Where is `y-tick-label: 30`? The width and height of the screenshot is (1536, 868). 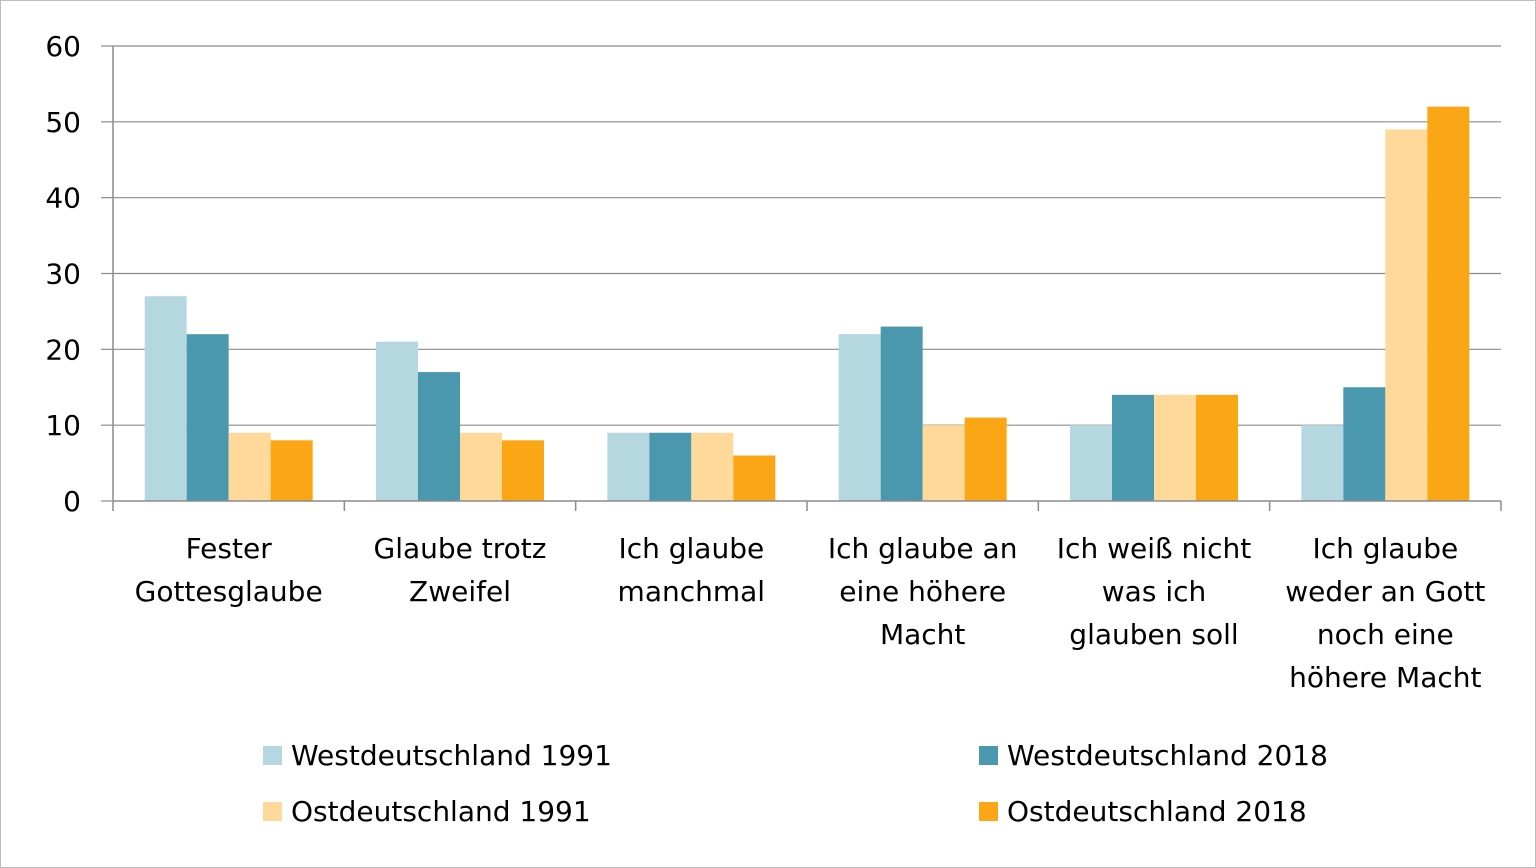 y-tick-label: 30 is located at coordinates (63, 274).